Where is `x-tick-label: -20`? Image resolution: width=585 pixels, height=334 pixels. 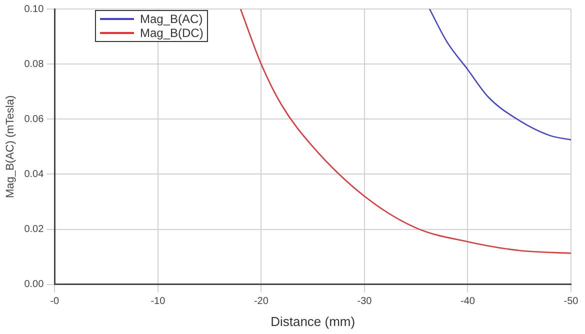
x-tick-label: -20 is located at coordinates (261, 302).